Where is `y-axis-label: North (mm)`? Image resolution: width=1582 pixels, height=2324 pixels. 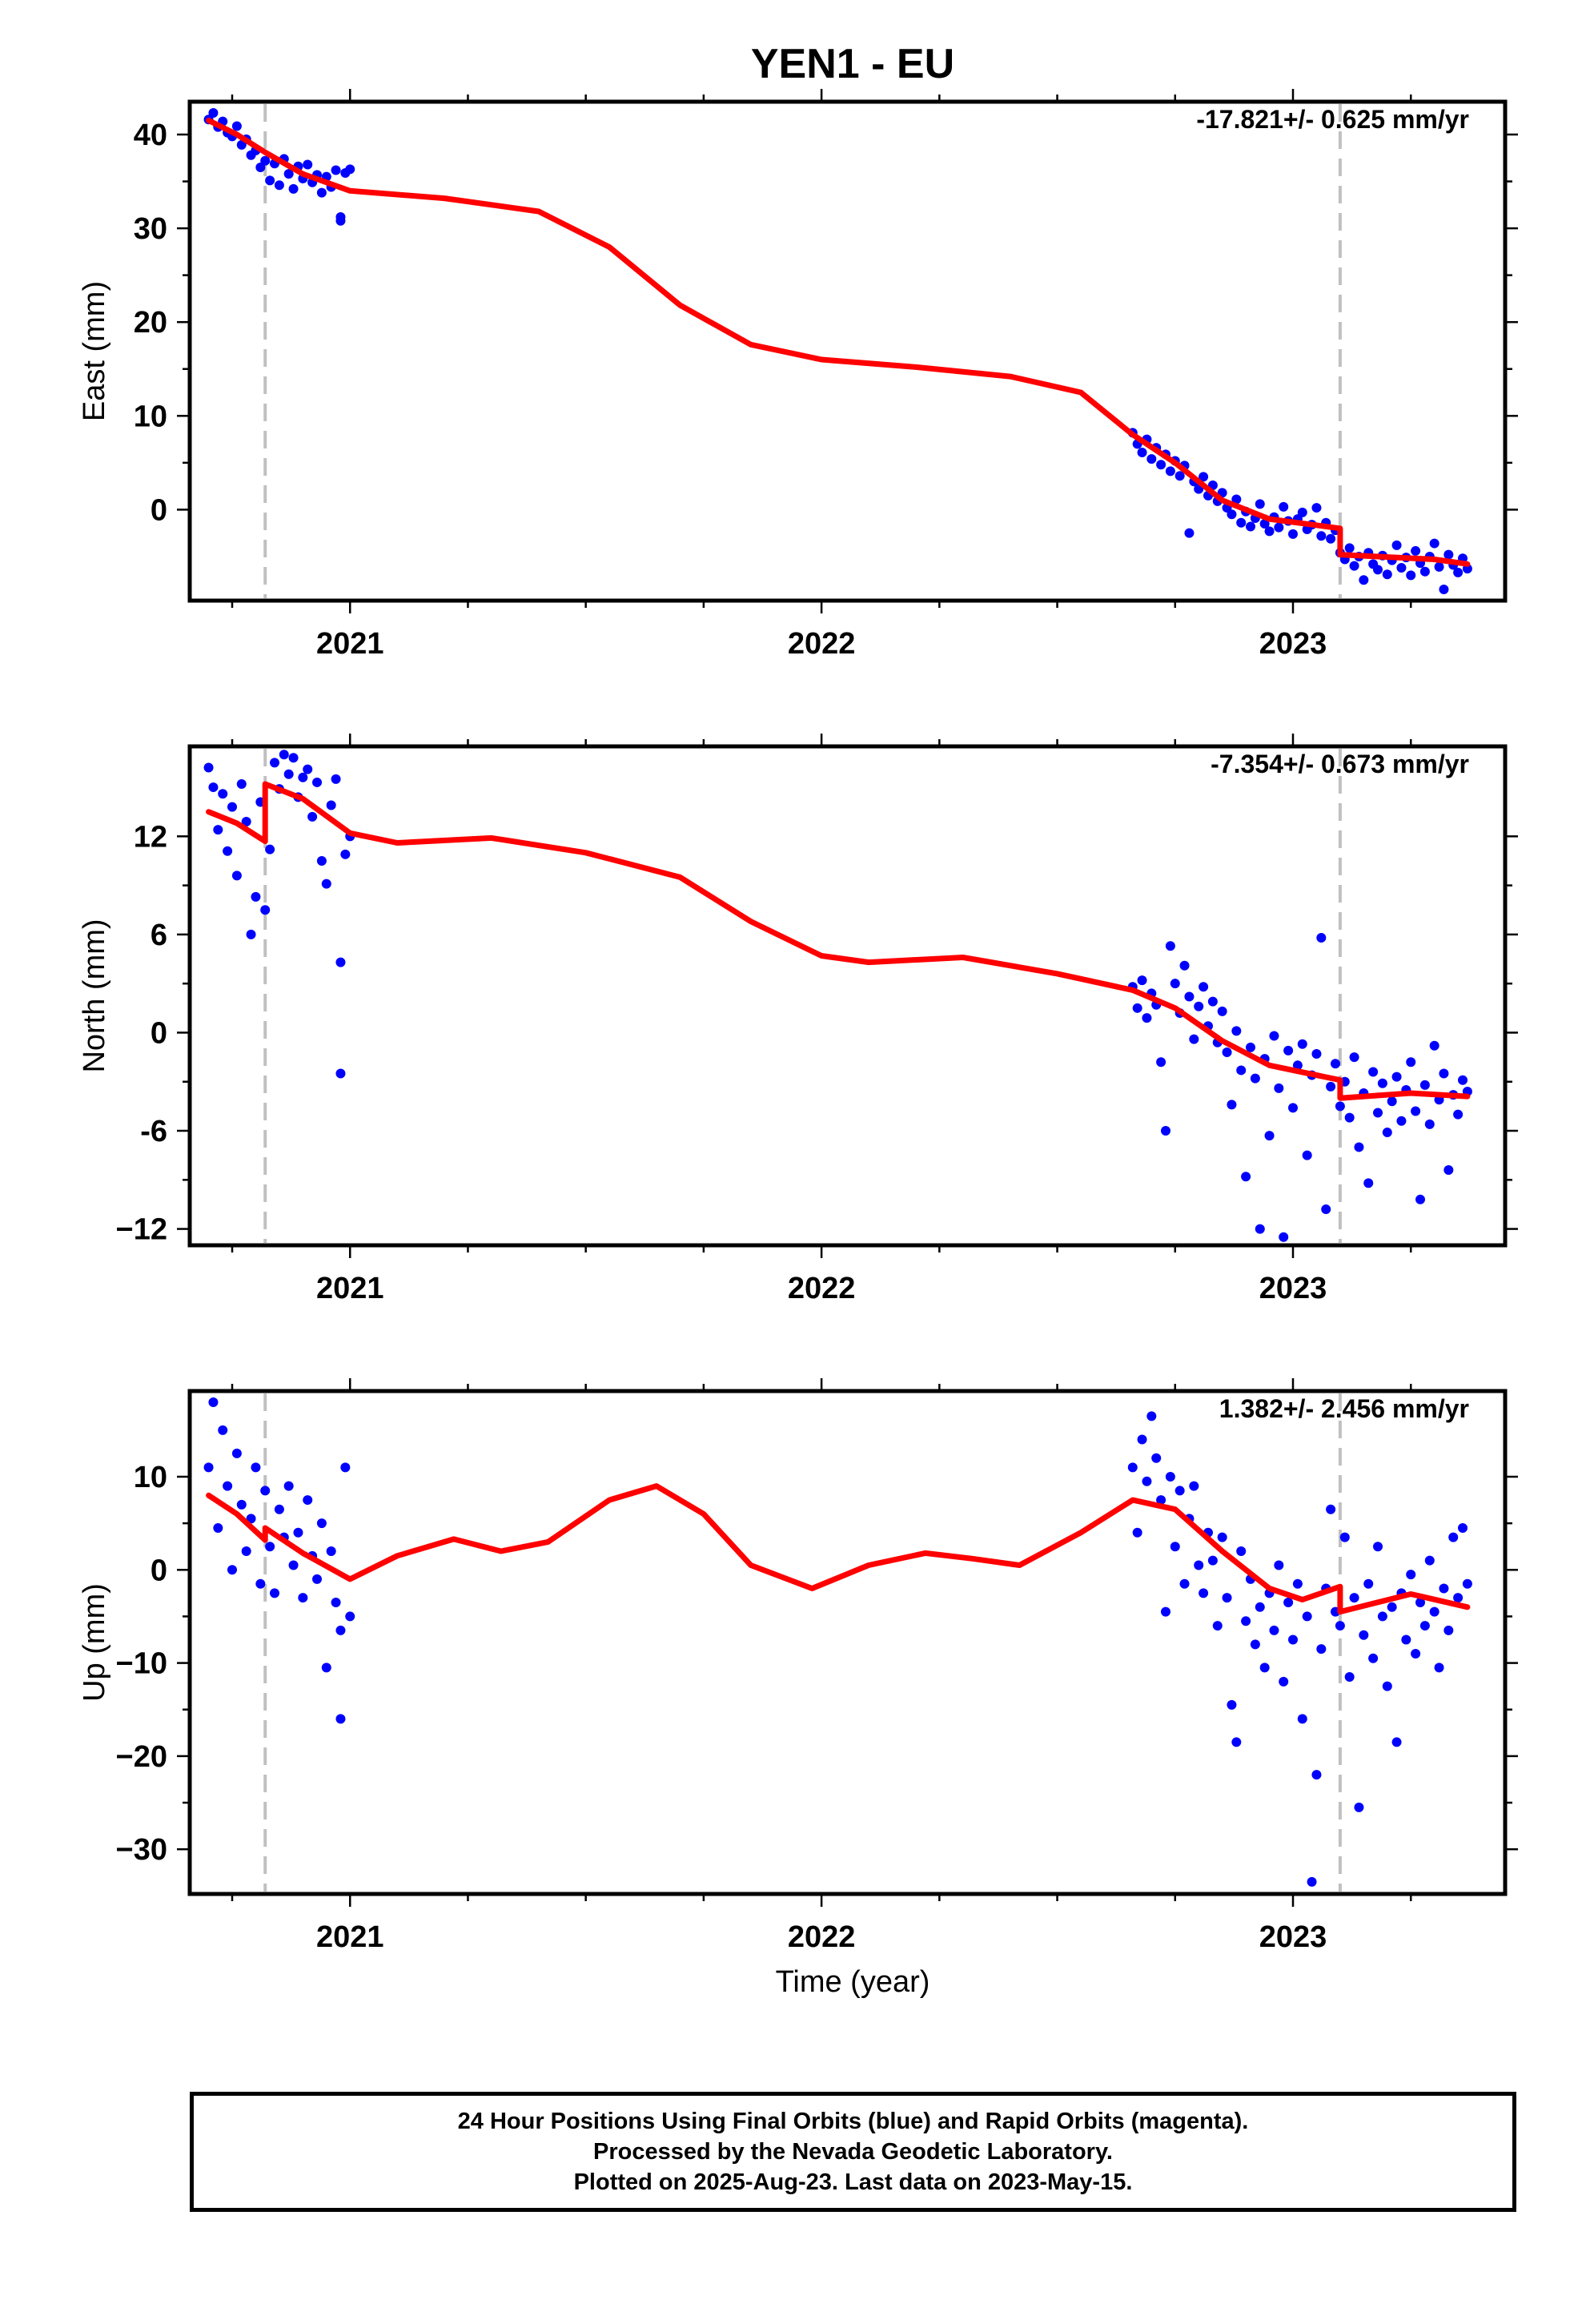 y-axis-label: North (mm) is located at coordinates (94, 995).